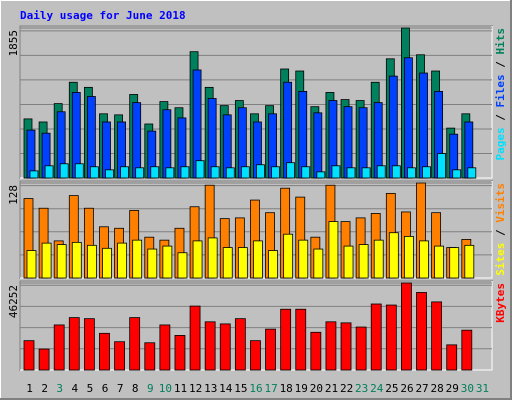 The width and height of the screenshot is (512, 400). Describe the element at coordinates (482, 388) in the screenshot. I see `x-tick-label: 31` at that location.